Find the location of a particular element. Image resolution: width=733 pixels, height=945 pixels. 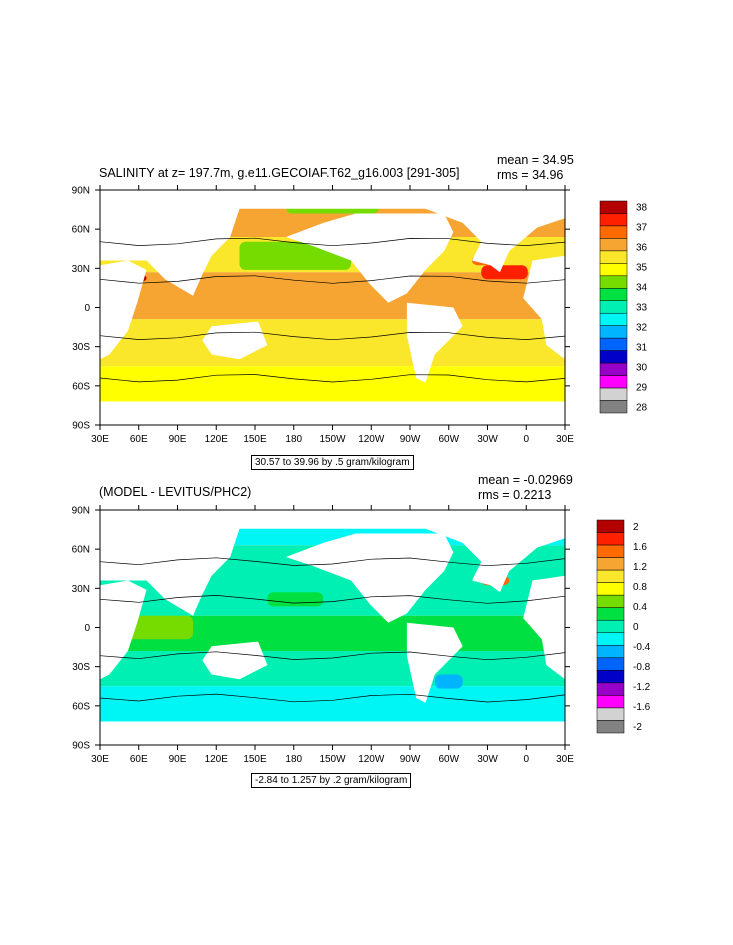

difference-title: (MODEL - LEVITUS/PHC2) is located at coordinates (175, 492).